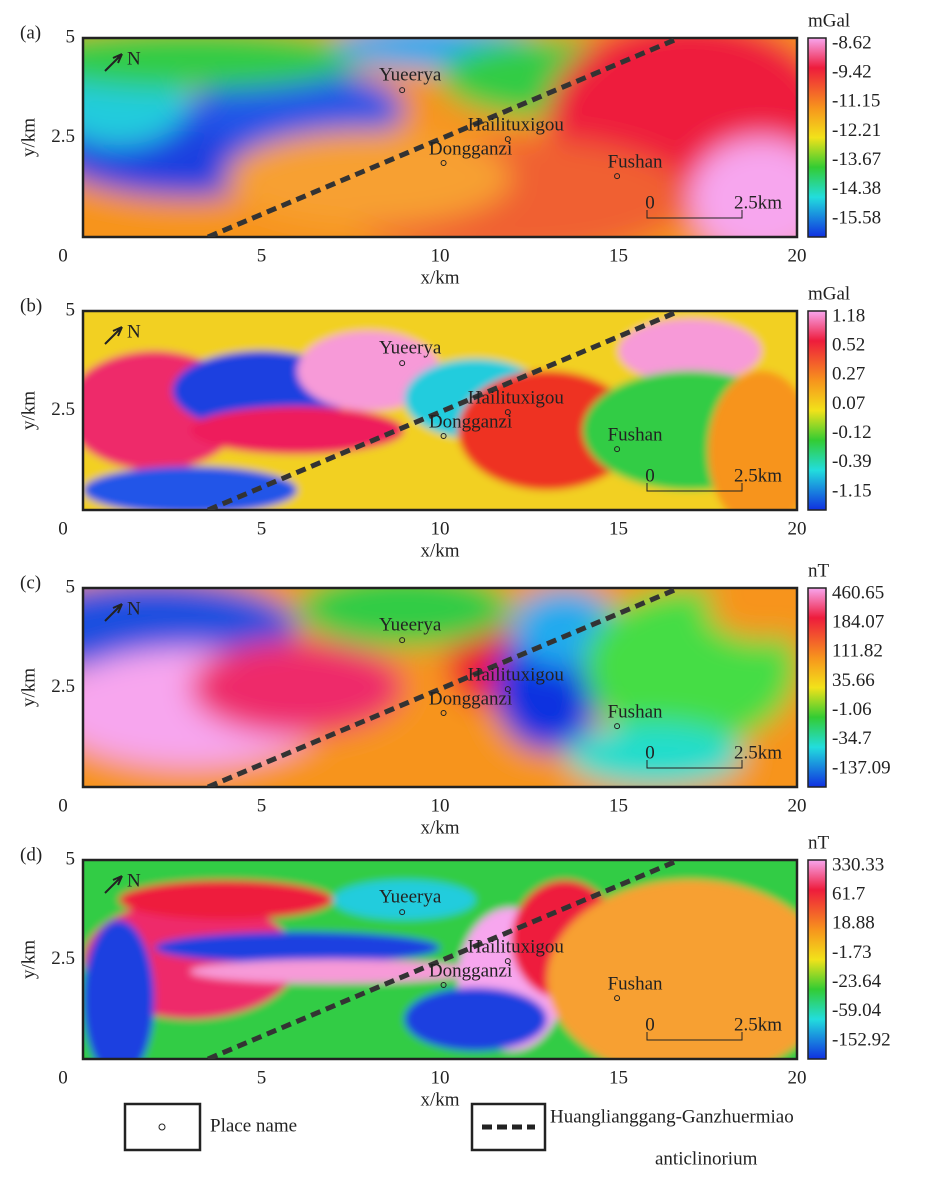 The height and width of the screenshot is (1182, 930). Describe the element at coordinates (113, 62) in the screenshot. I see `north-arrow` at that location.